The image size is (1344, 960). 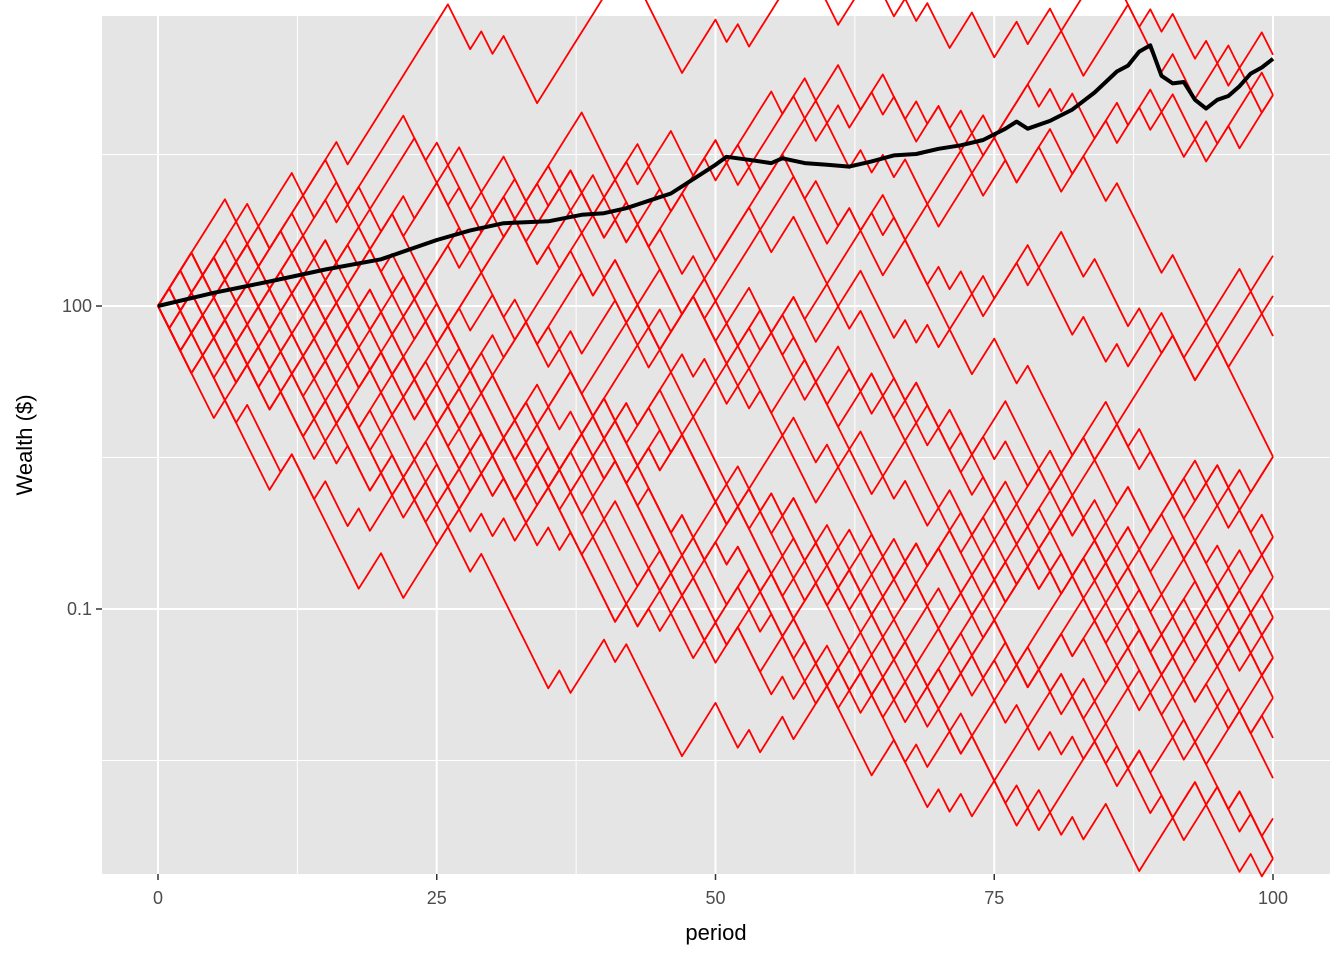 I want to click on y-tick-label: 0.1, so click(x=79, y=609).